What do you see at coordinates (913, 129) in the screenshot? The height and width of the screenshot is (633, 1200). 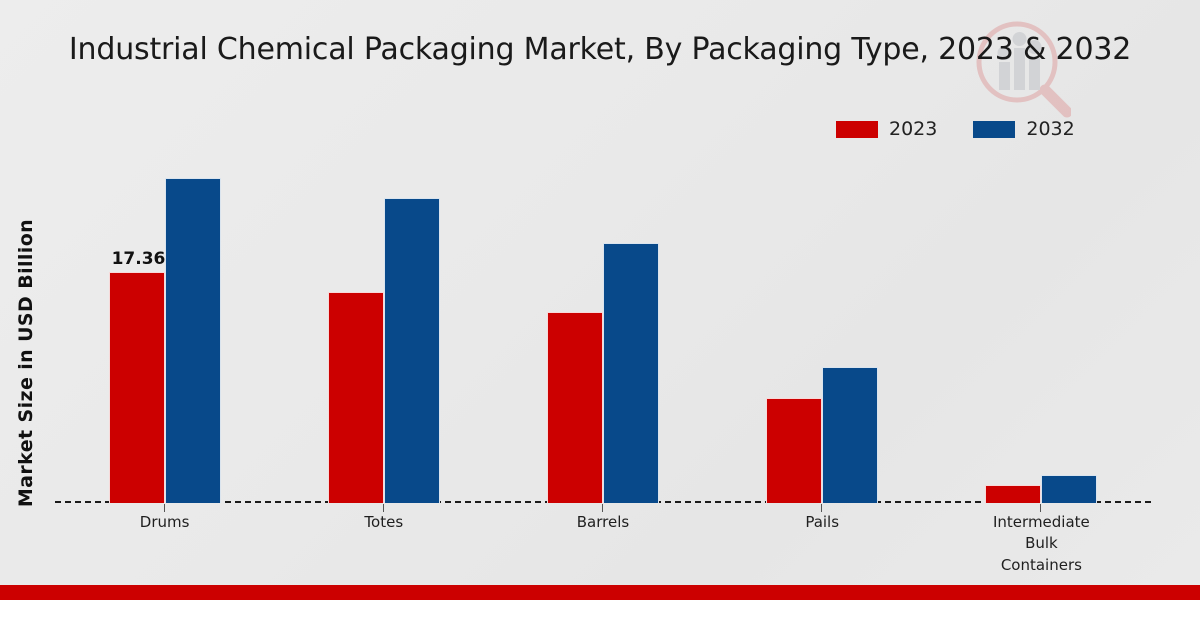 I see `legend-label-2023: 2023` at bounding box center [913, 129].